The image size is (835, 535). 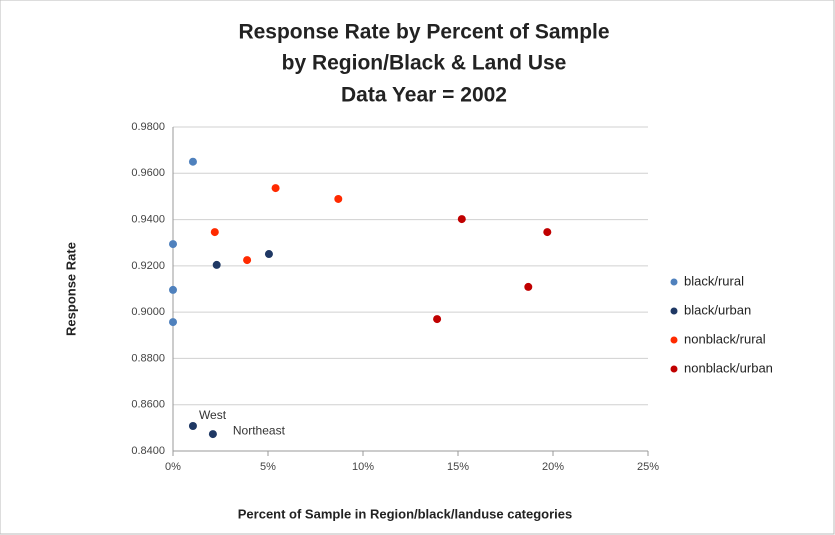 What do you see at coordinates (268, 467) in the screenshot?
I see `x-tick-label: 5%` at bounding box center [268, 467].